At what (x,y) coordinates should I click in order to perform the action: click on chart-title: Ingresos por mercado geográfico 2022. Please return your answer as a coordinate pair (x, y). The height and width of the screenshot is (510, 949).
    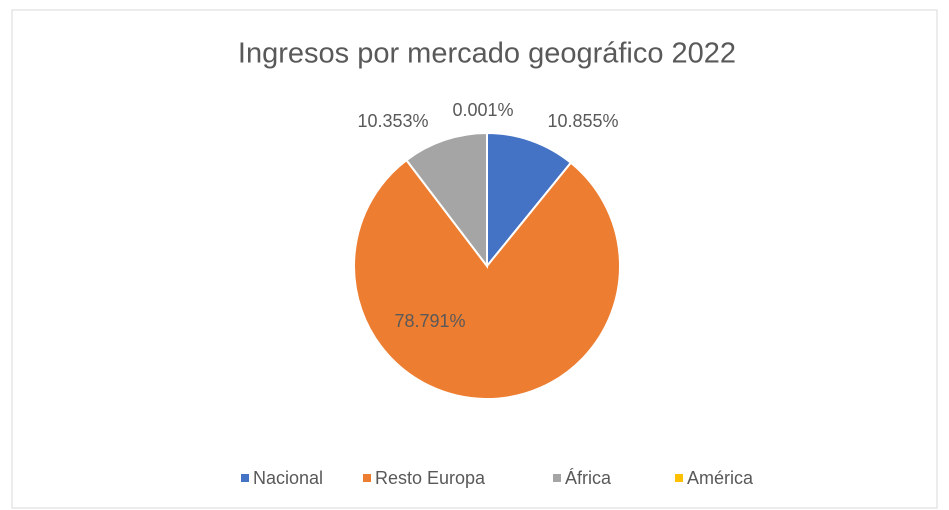
    Looking at the image, I should click on (487, 54).